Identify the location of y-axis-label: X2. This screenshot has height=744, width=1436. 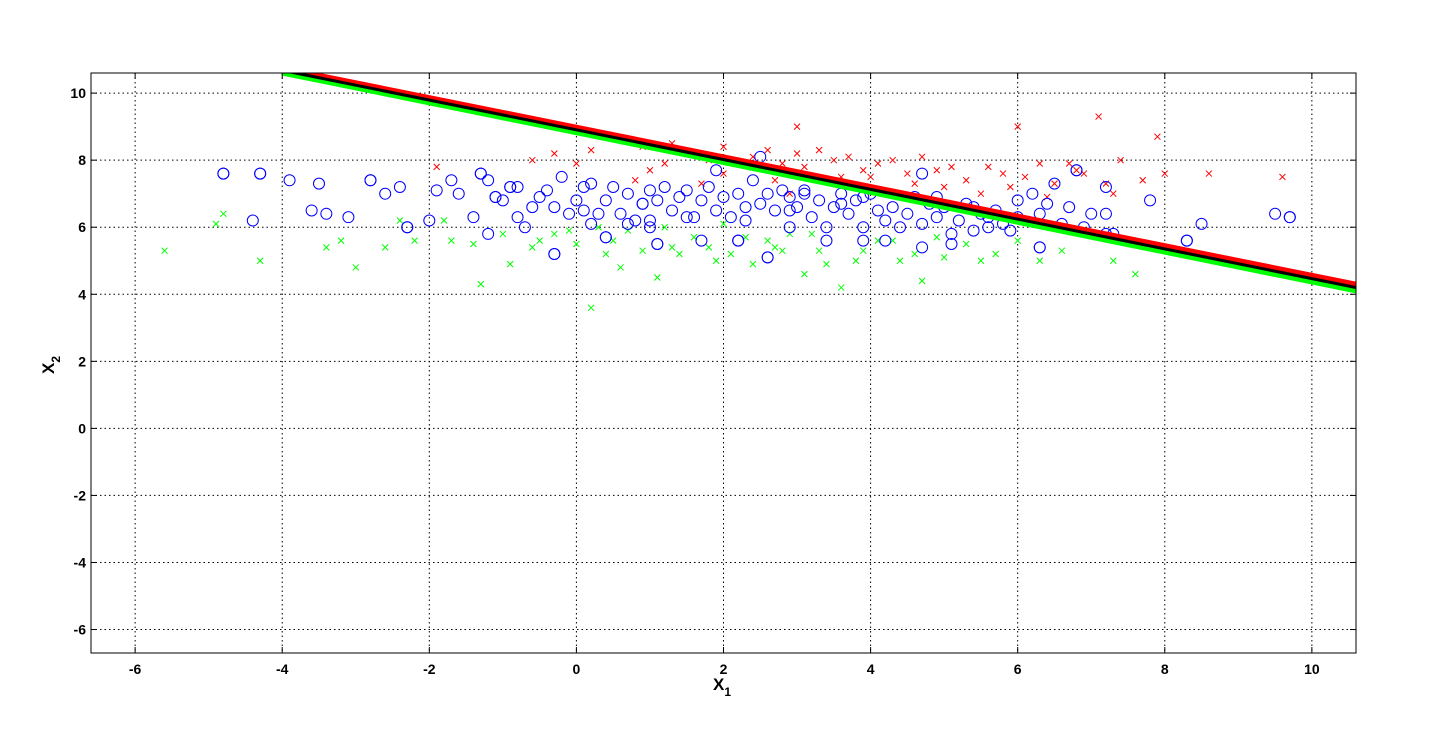
(51, 365).